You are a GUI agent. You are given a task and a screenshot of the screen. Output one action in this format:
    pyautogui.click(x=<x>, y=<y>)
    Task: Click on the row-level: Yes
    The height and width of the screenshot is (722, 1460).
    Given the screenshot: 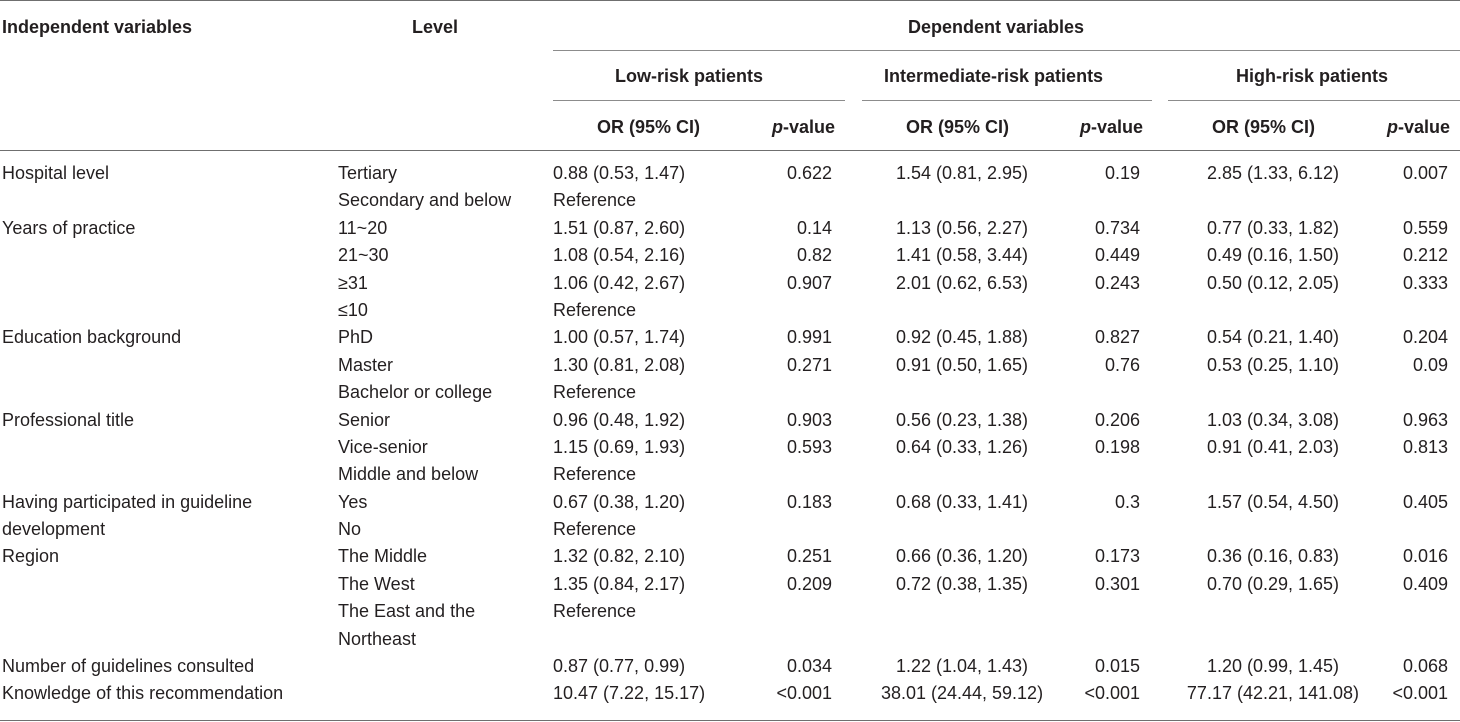 What is the action you would take?
    pyautogui.click(x=353, y=501)
    